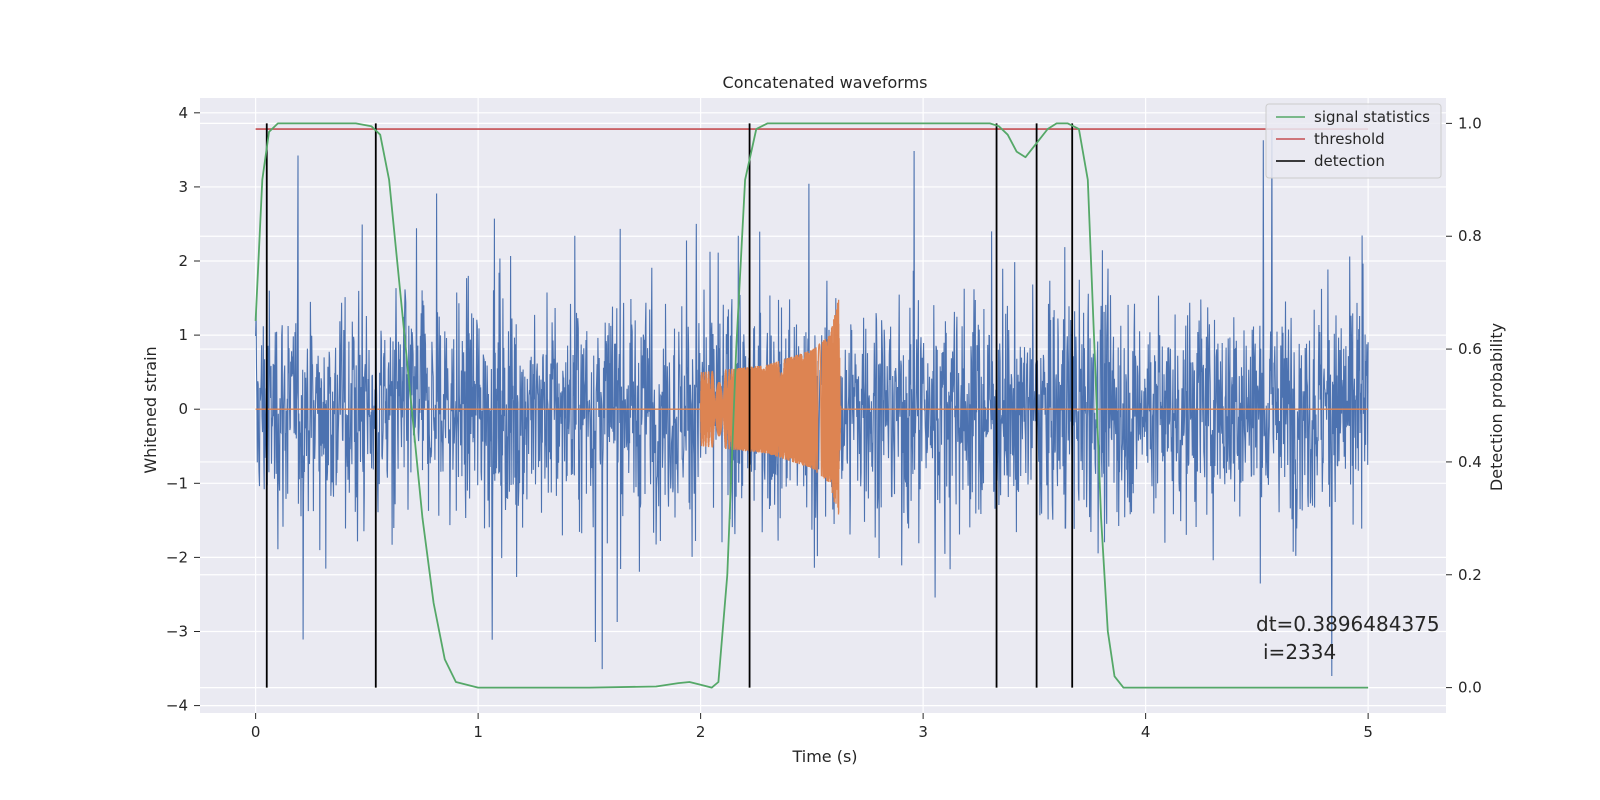 The image size is (1600, 800). I want to click on x-tick-label: 4, so click(1146, 732).